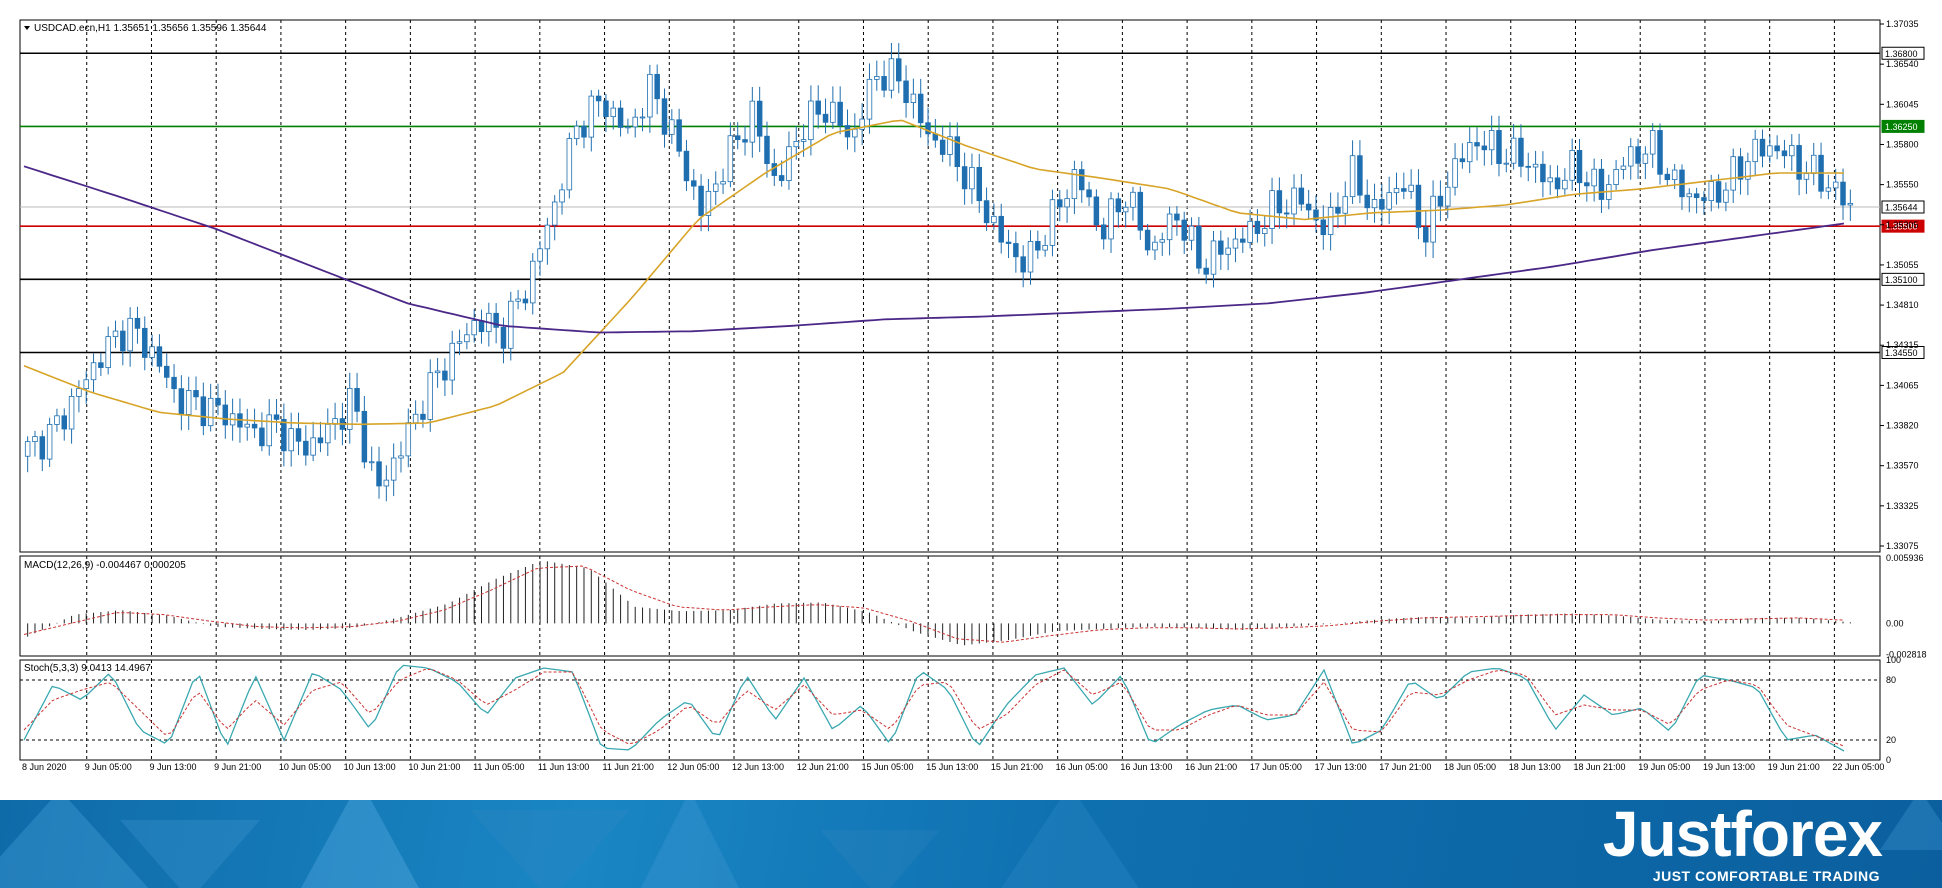 The width and height of the screenshot is (1942, 888). Describe the element at coordinates (1902, 144) in the screenshot. I see `y-tick-label: 1.35800` at that location.